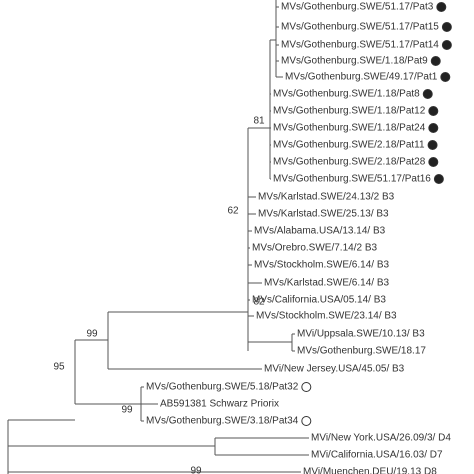  What do you see at coordinates (319, 300) in the screenshot?
I see `leaf-label: MVs/California.USA/05.14/ B3` at bounding box center [319, 300].